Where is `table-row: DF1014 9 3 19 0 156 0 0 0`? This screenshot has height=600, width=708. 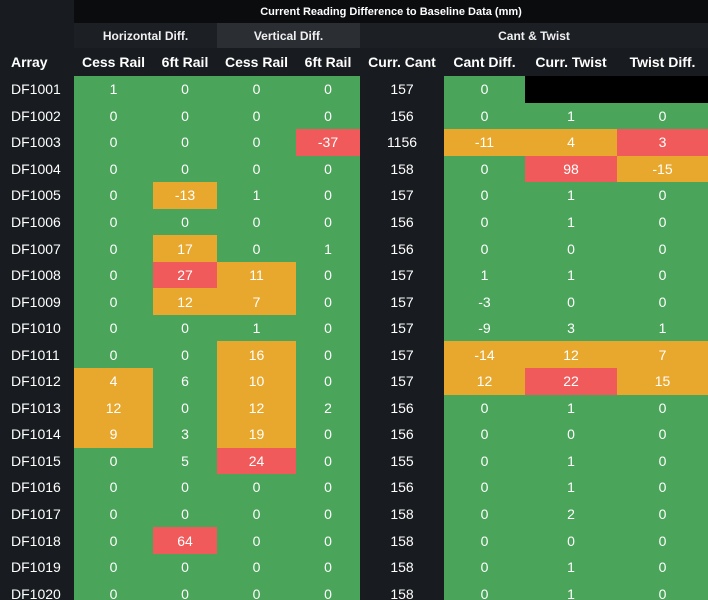 table-row: DF1014 9 3 19 0 156 0 0 0 is located at coordinates (354, 434).